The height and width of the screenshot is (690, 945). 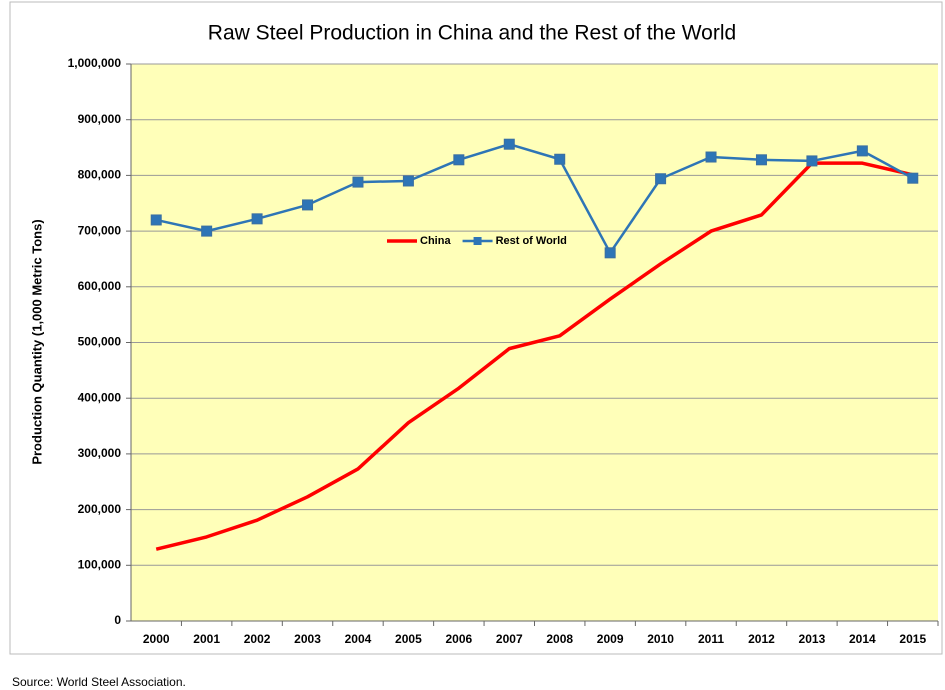 I want to click on x-tick-label: 2002, so click(x=257, y=639).